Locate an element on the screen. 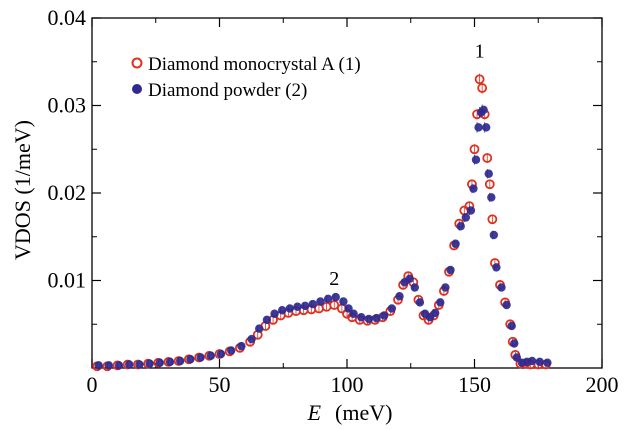 Image resolution: width=625 pixels, height=430 pixels. x-axis-label: E (meV) is located at coordinates (350, 412).